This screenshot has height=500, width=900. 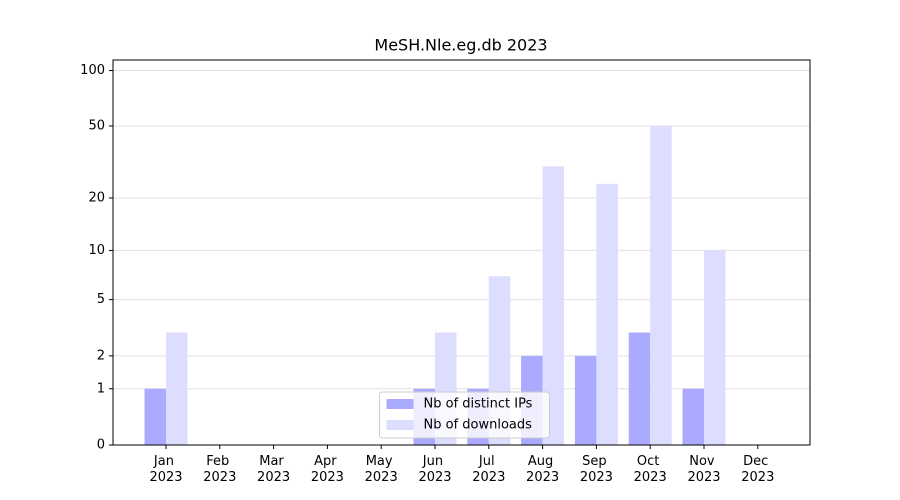 What do you see at coordinates (478, 425) in the screenshot?
I see `legend-label: Nb of downloads` at bounding box center [478, 425].